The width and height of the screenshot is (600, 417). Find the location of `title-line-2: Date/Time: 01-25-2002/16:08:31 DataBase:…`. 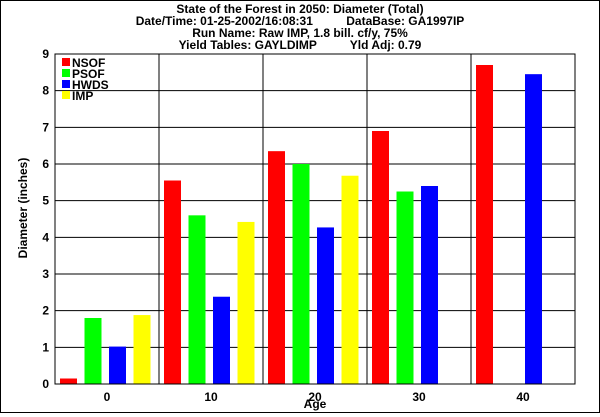

title-line-2: Date/Time: 01-25-2002/16:08:31 DataBase:… is located at coordinates (300, 21).